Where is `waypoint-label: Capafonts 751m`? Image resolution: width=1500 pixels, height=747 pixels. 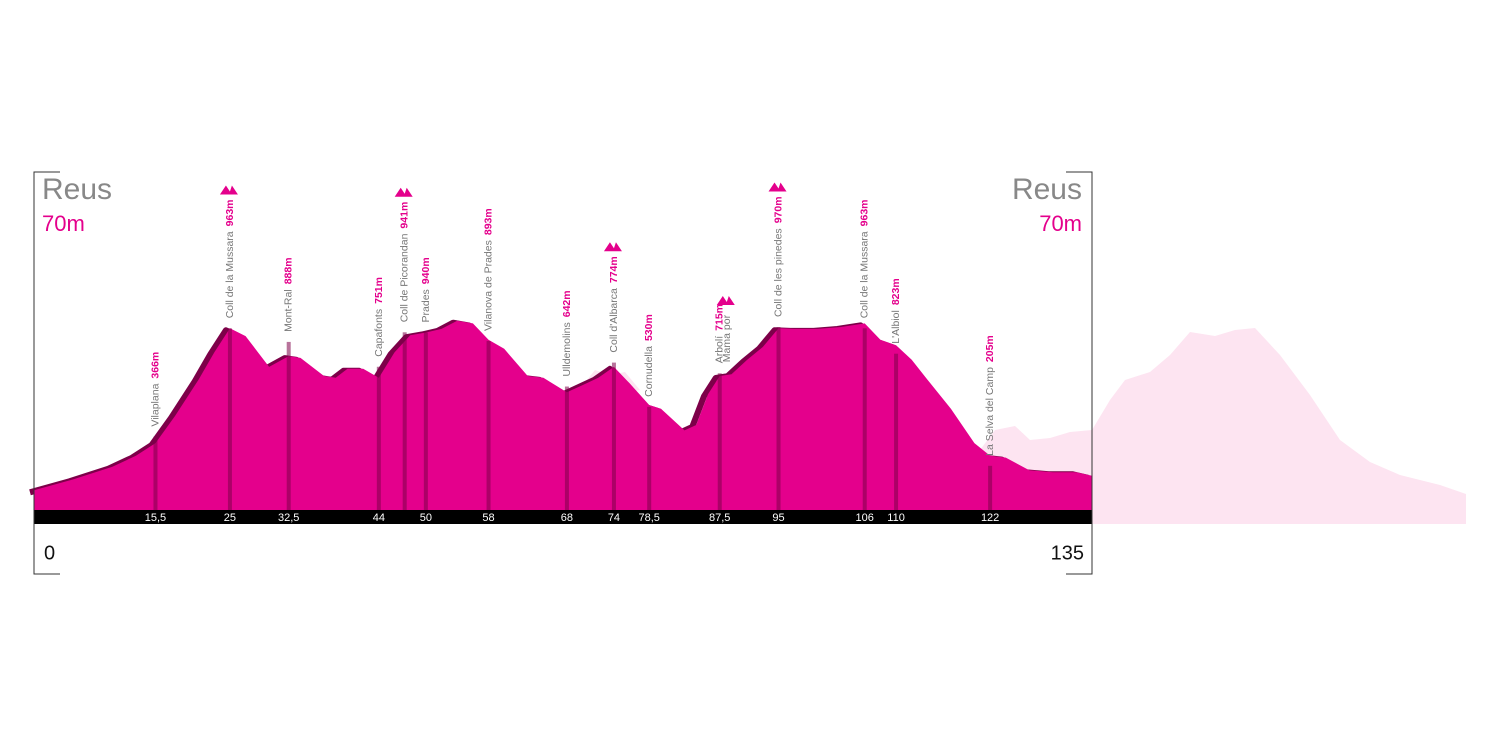
waypoint-label: Capafonts 751m is located at coordinates (379, 317).